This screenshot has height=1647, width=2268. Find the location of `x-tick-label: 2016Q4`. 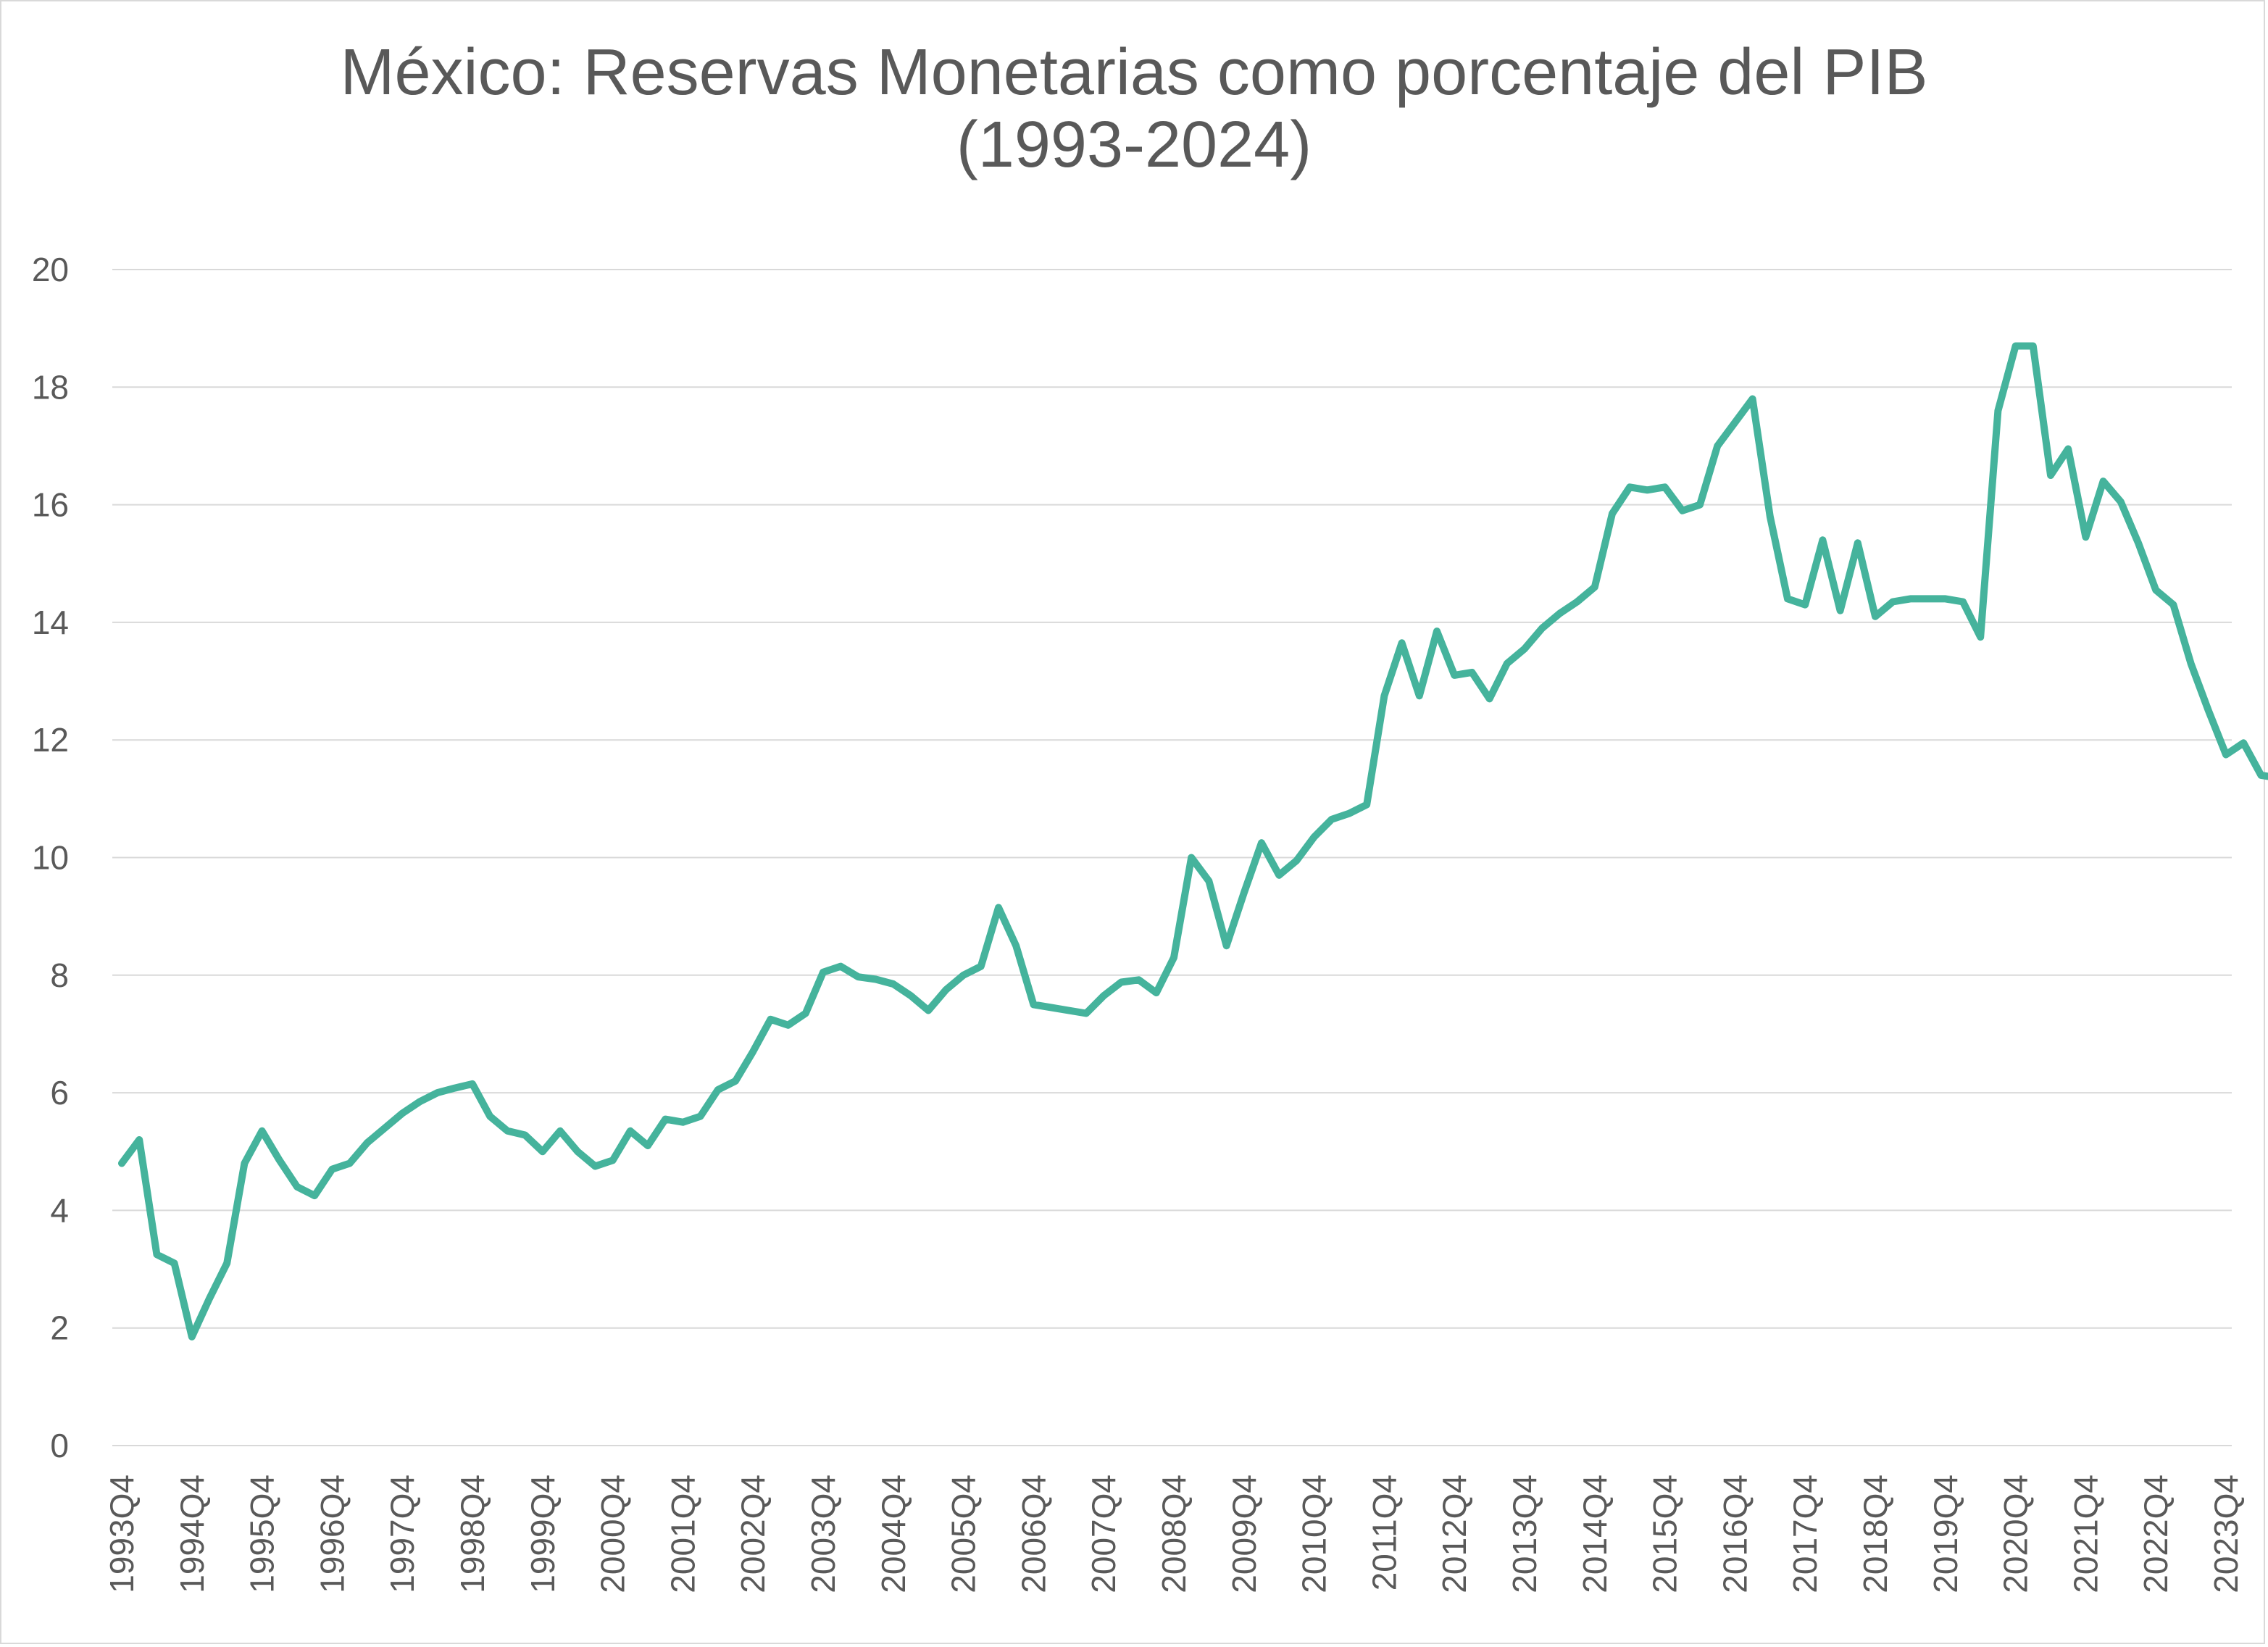

x-tick-label: 2016Q4 is located at coordinates (1735, 1534).